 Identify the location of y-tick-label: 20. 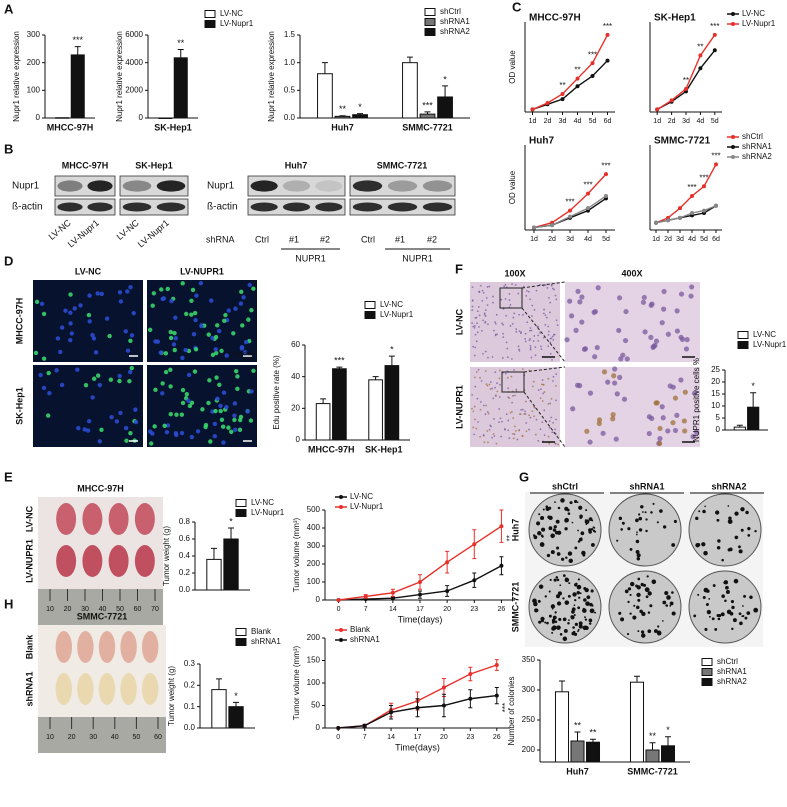
(295, 407).